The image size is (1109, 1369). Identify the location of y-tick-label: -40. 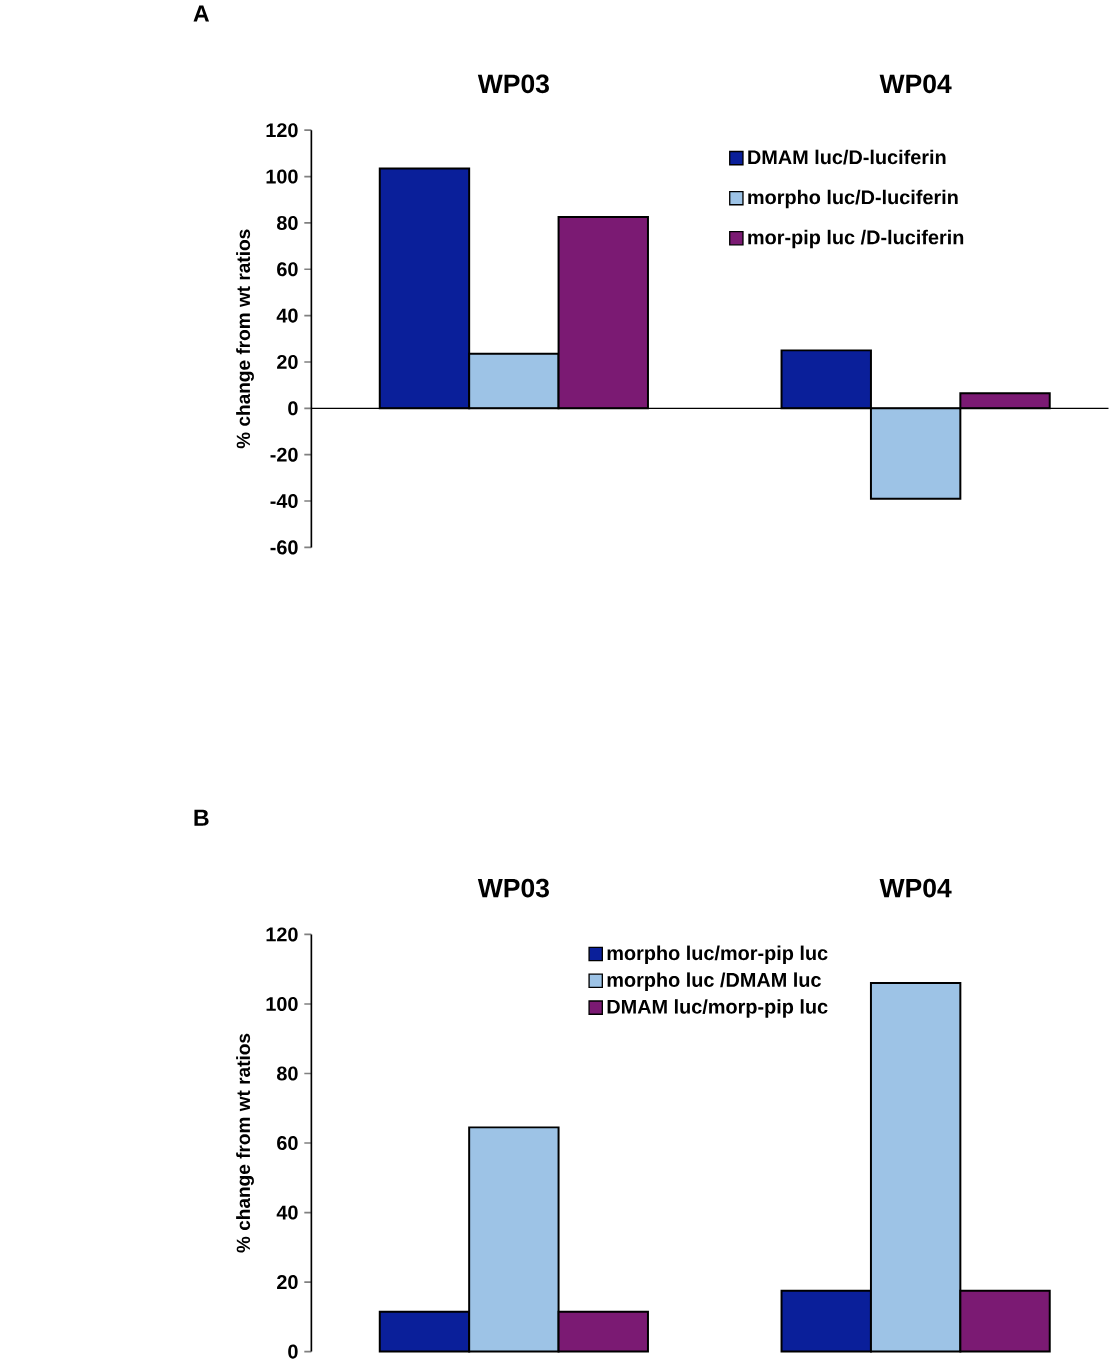
(284, 501).